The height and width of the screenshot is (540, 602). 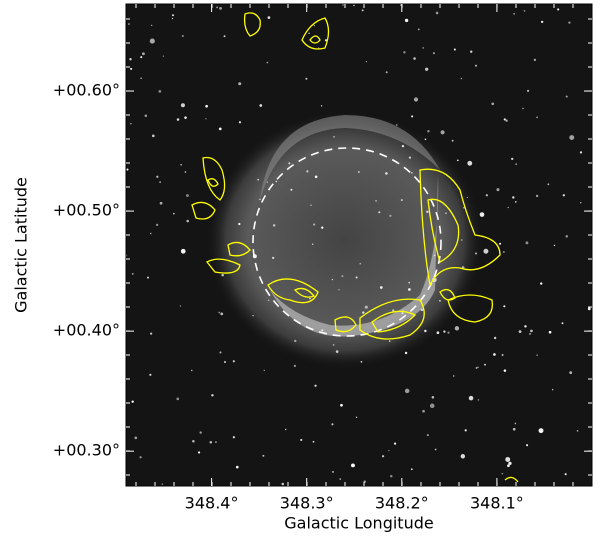 I want to click on y-tick-label: +00.40°, so click(x=86, y=330).